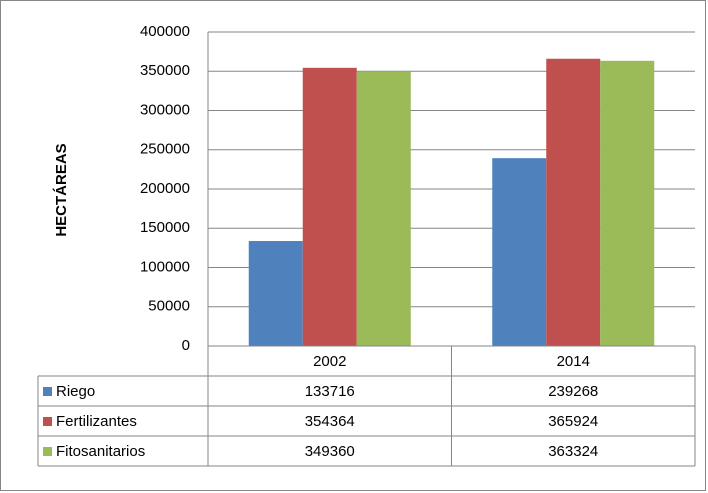 The height and width of the screenshot is (493, 708). I want to click on y-tick-label: 50000, so click(169, 306).